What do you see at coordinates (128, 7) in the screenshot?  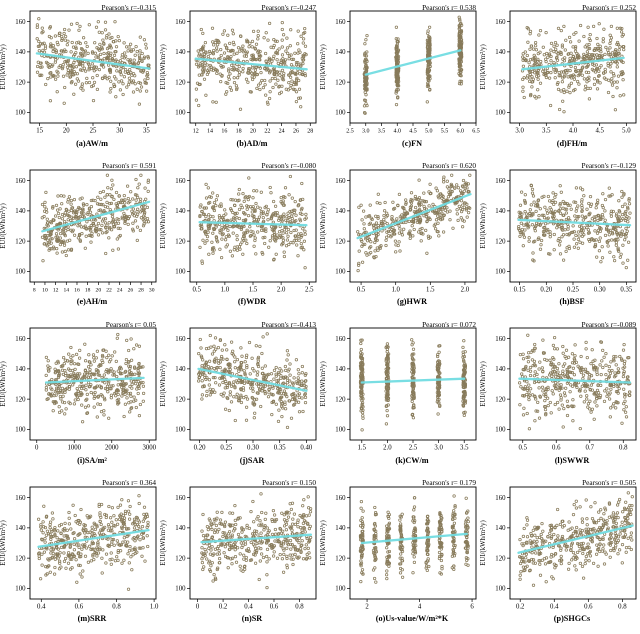 I see `pearson-annotation: Pearson's r=-0.315` at bounding box center [128, 7].